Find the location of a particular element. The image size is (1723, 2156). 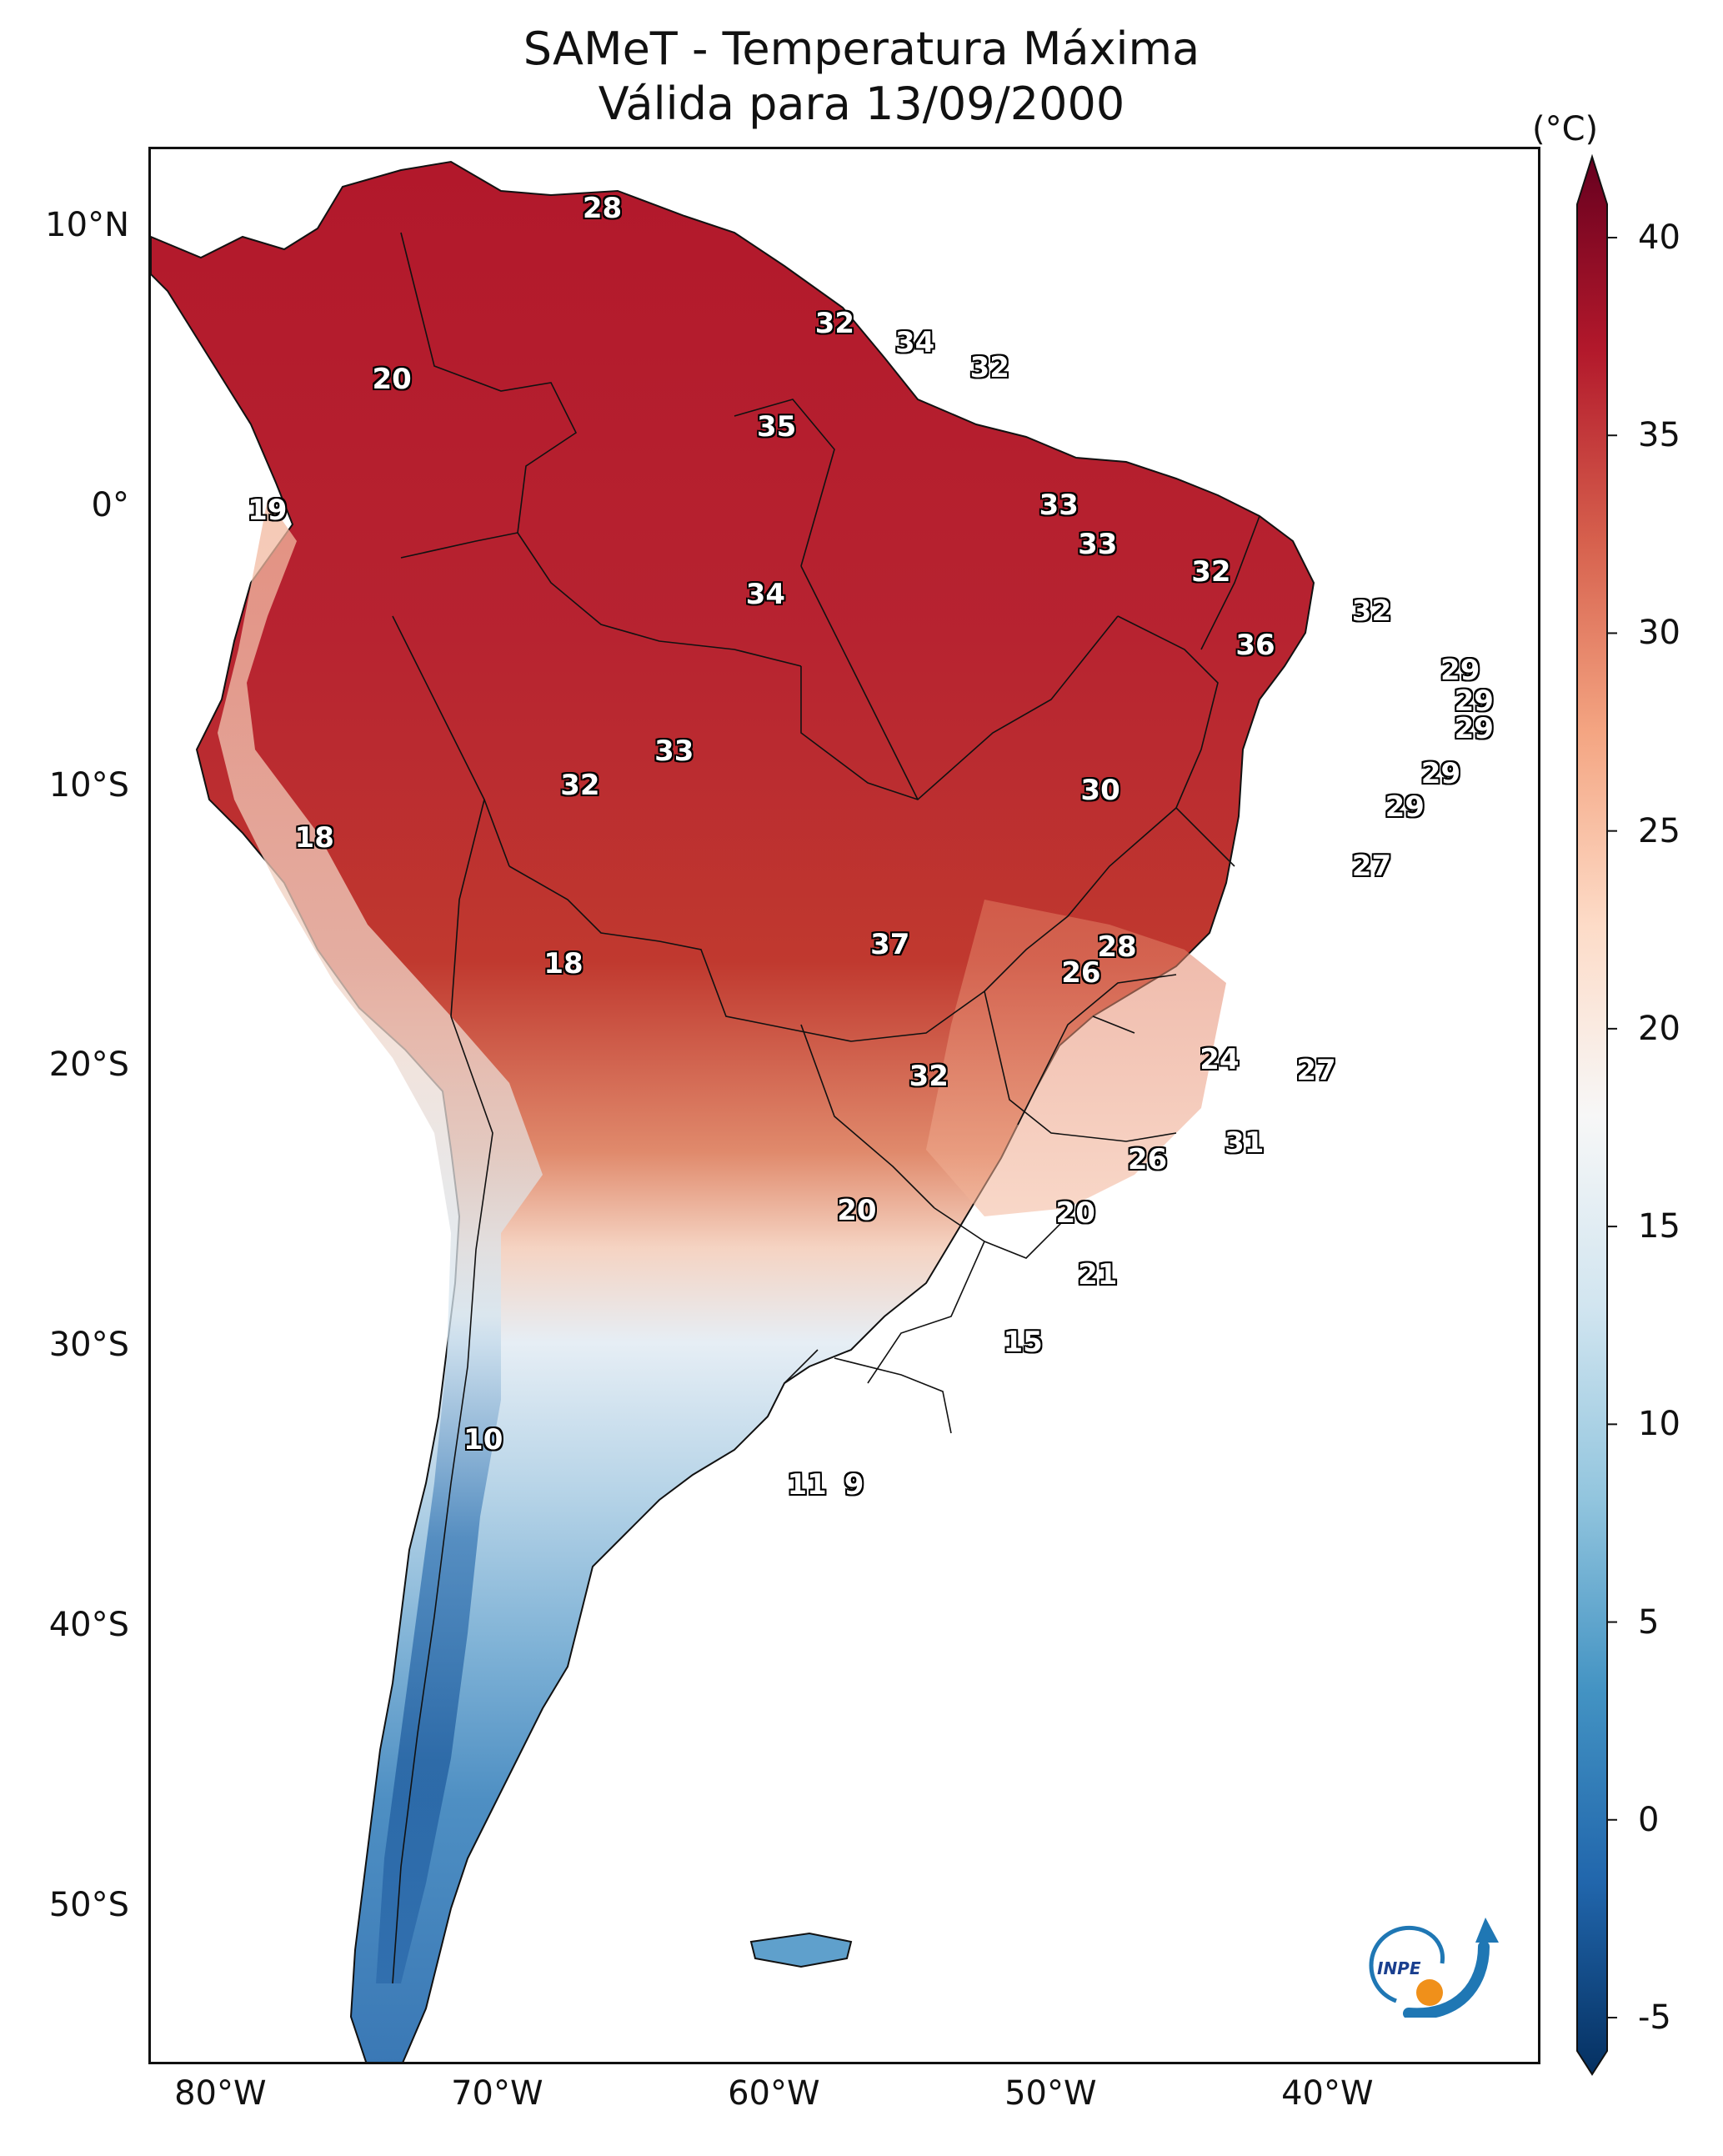

contour-label: 30 is located at coordinates (1100, 791).